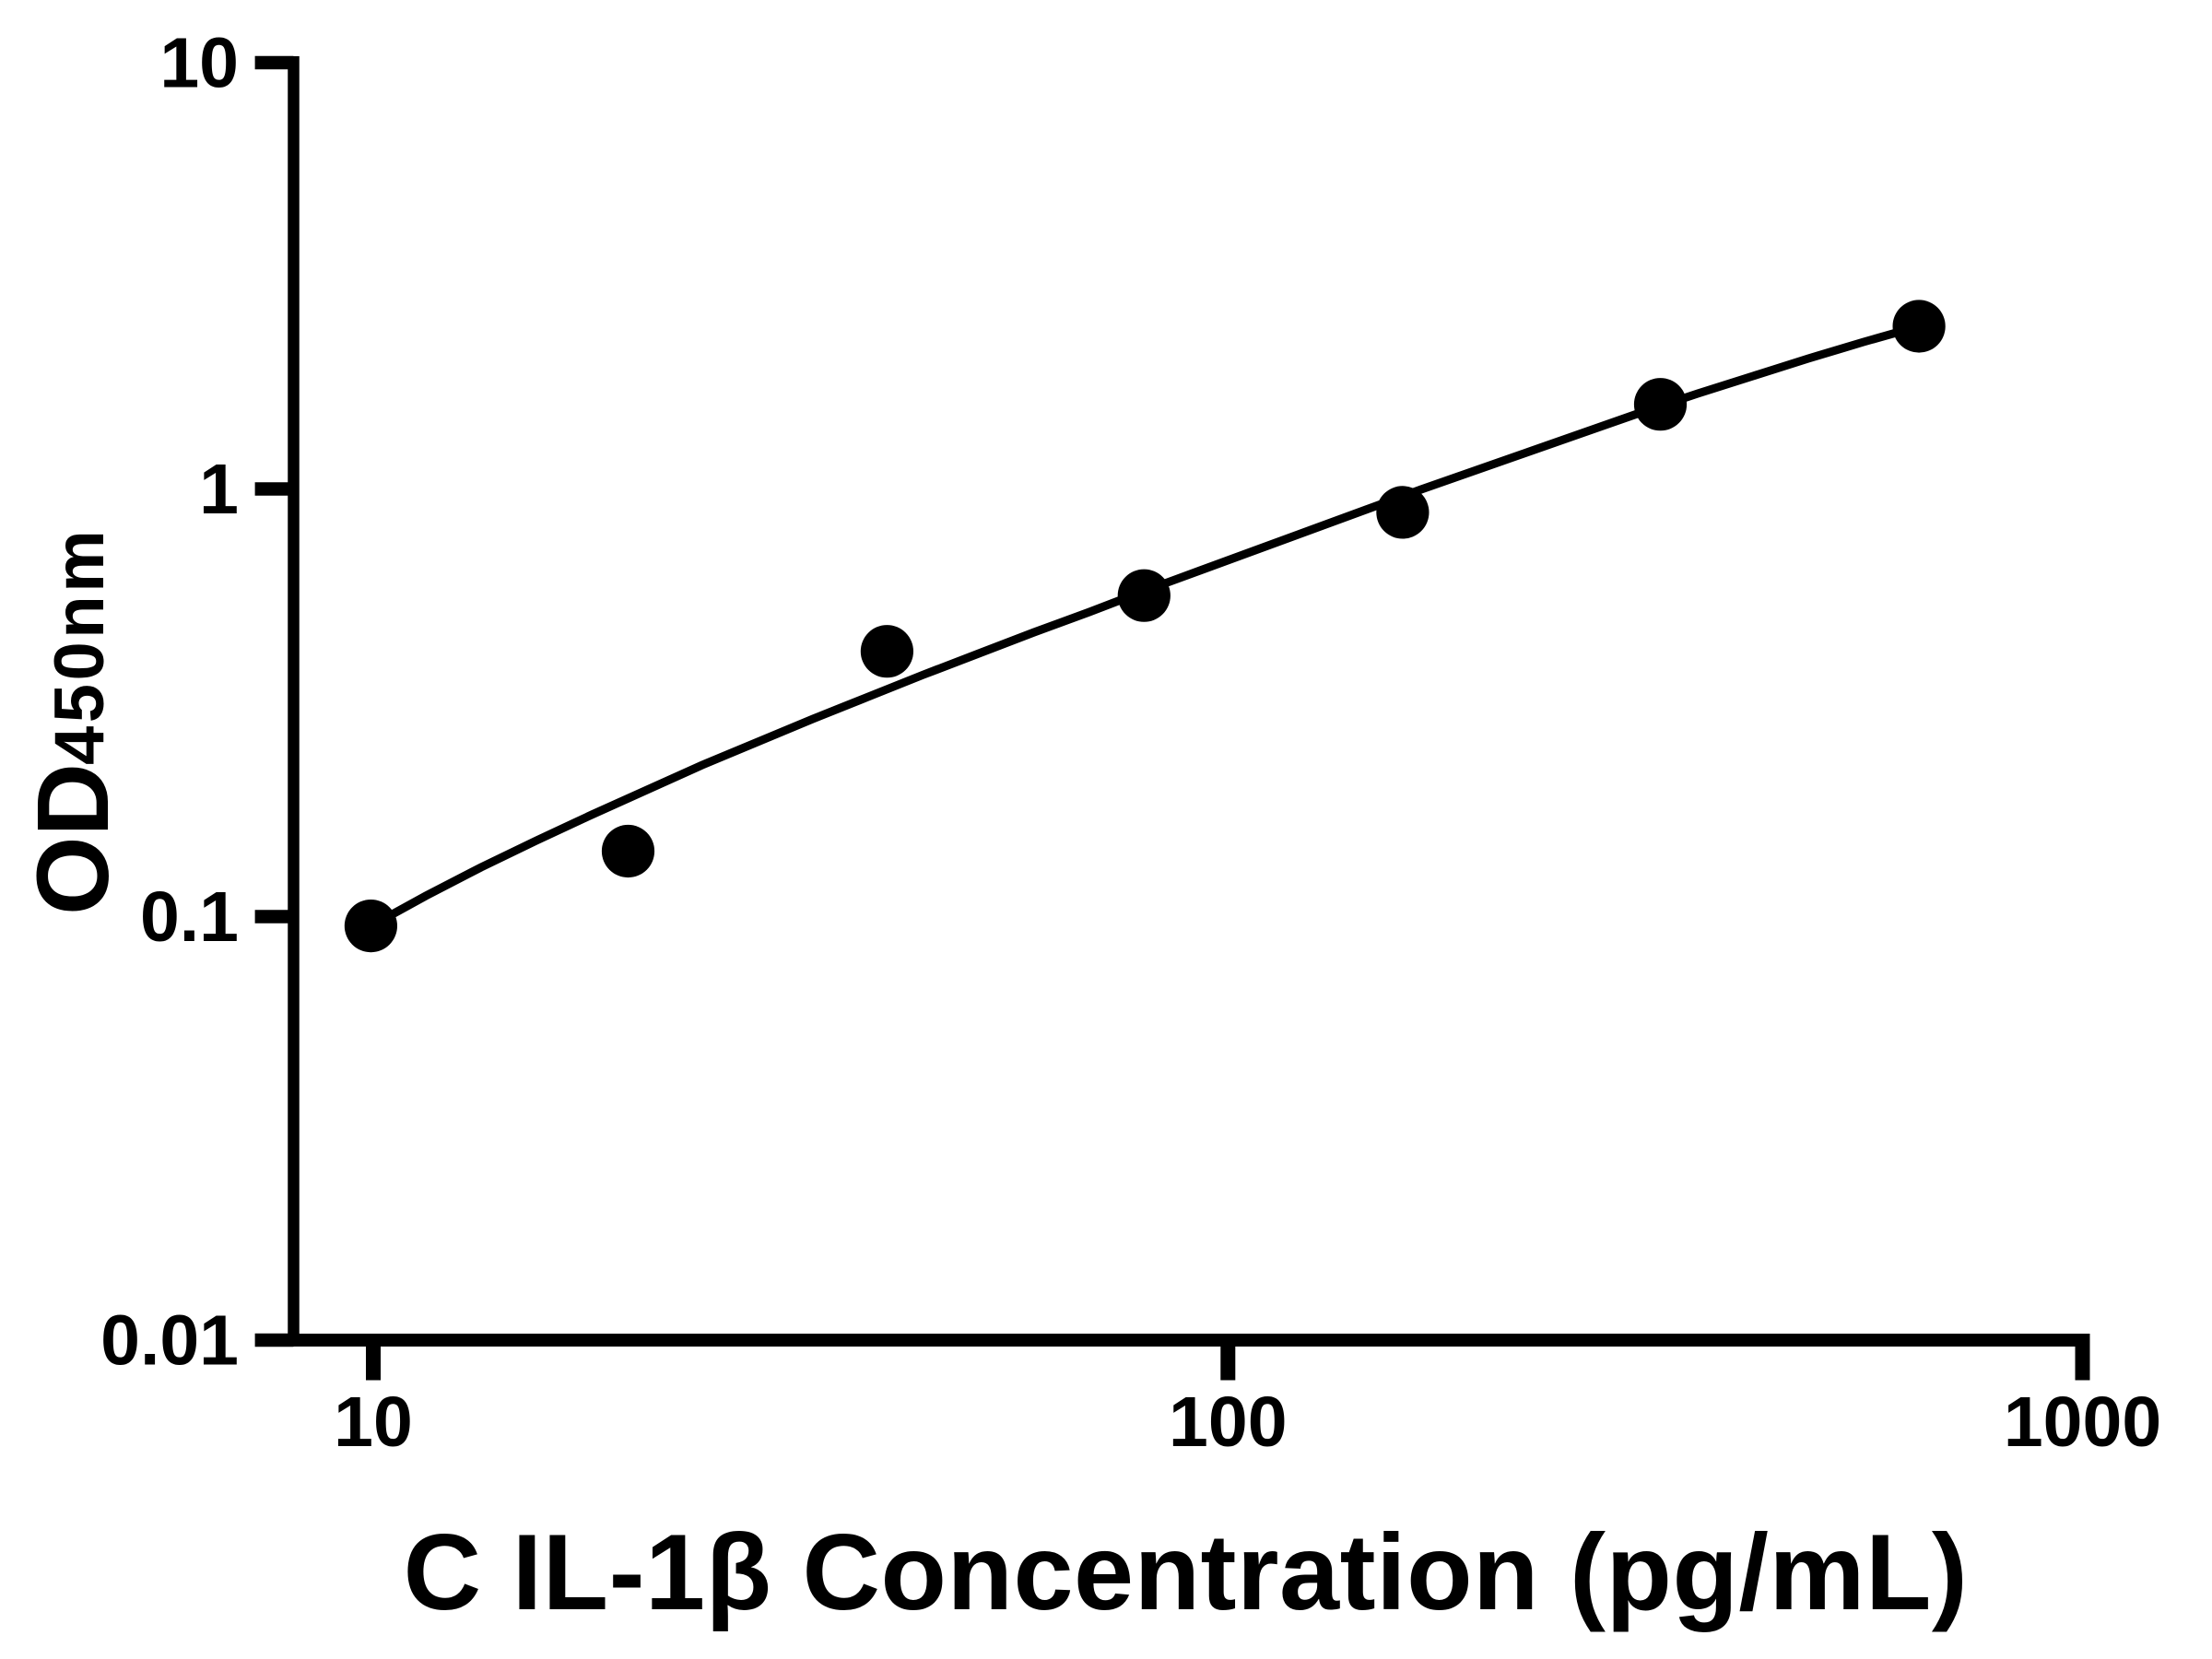  I want to click on svg-text: 0.01, so click(169, 1341).